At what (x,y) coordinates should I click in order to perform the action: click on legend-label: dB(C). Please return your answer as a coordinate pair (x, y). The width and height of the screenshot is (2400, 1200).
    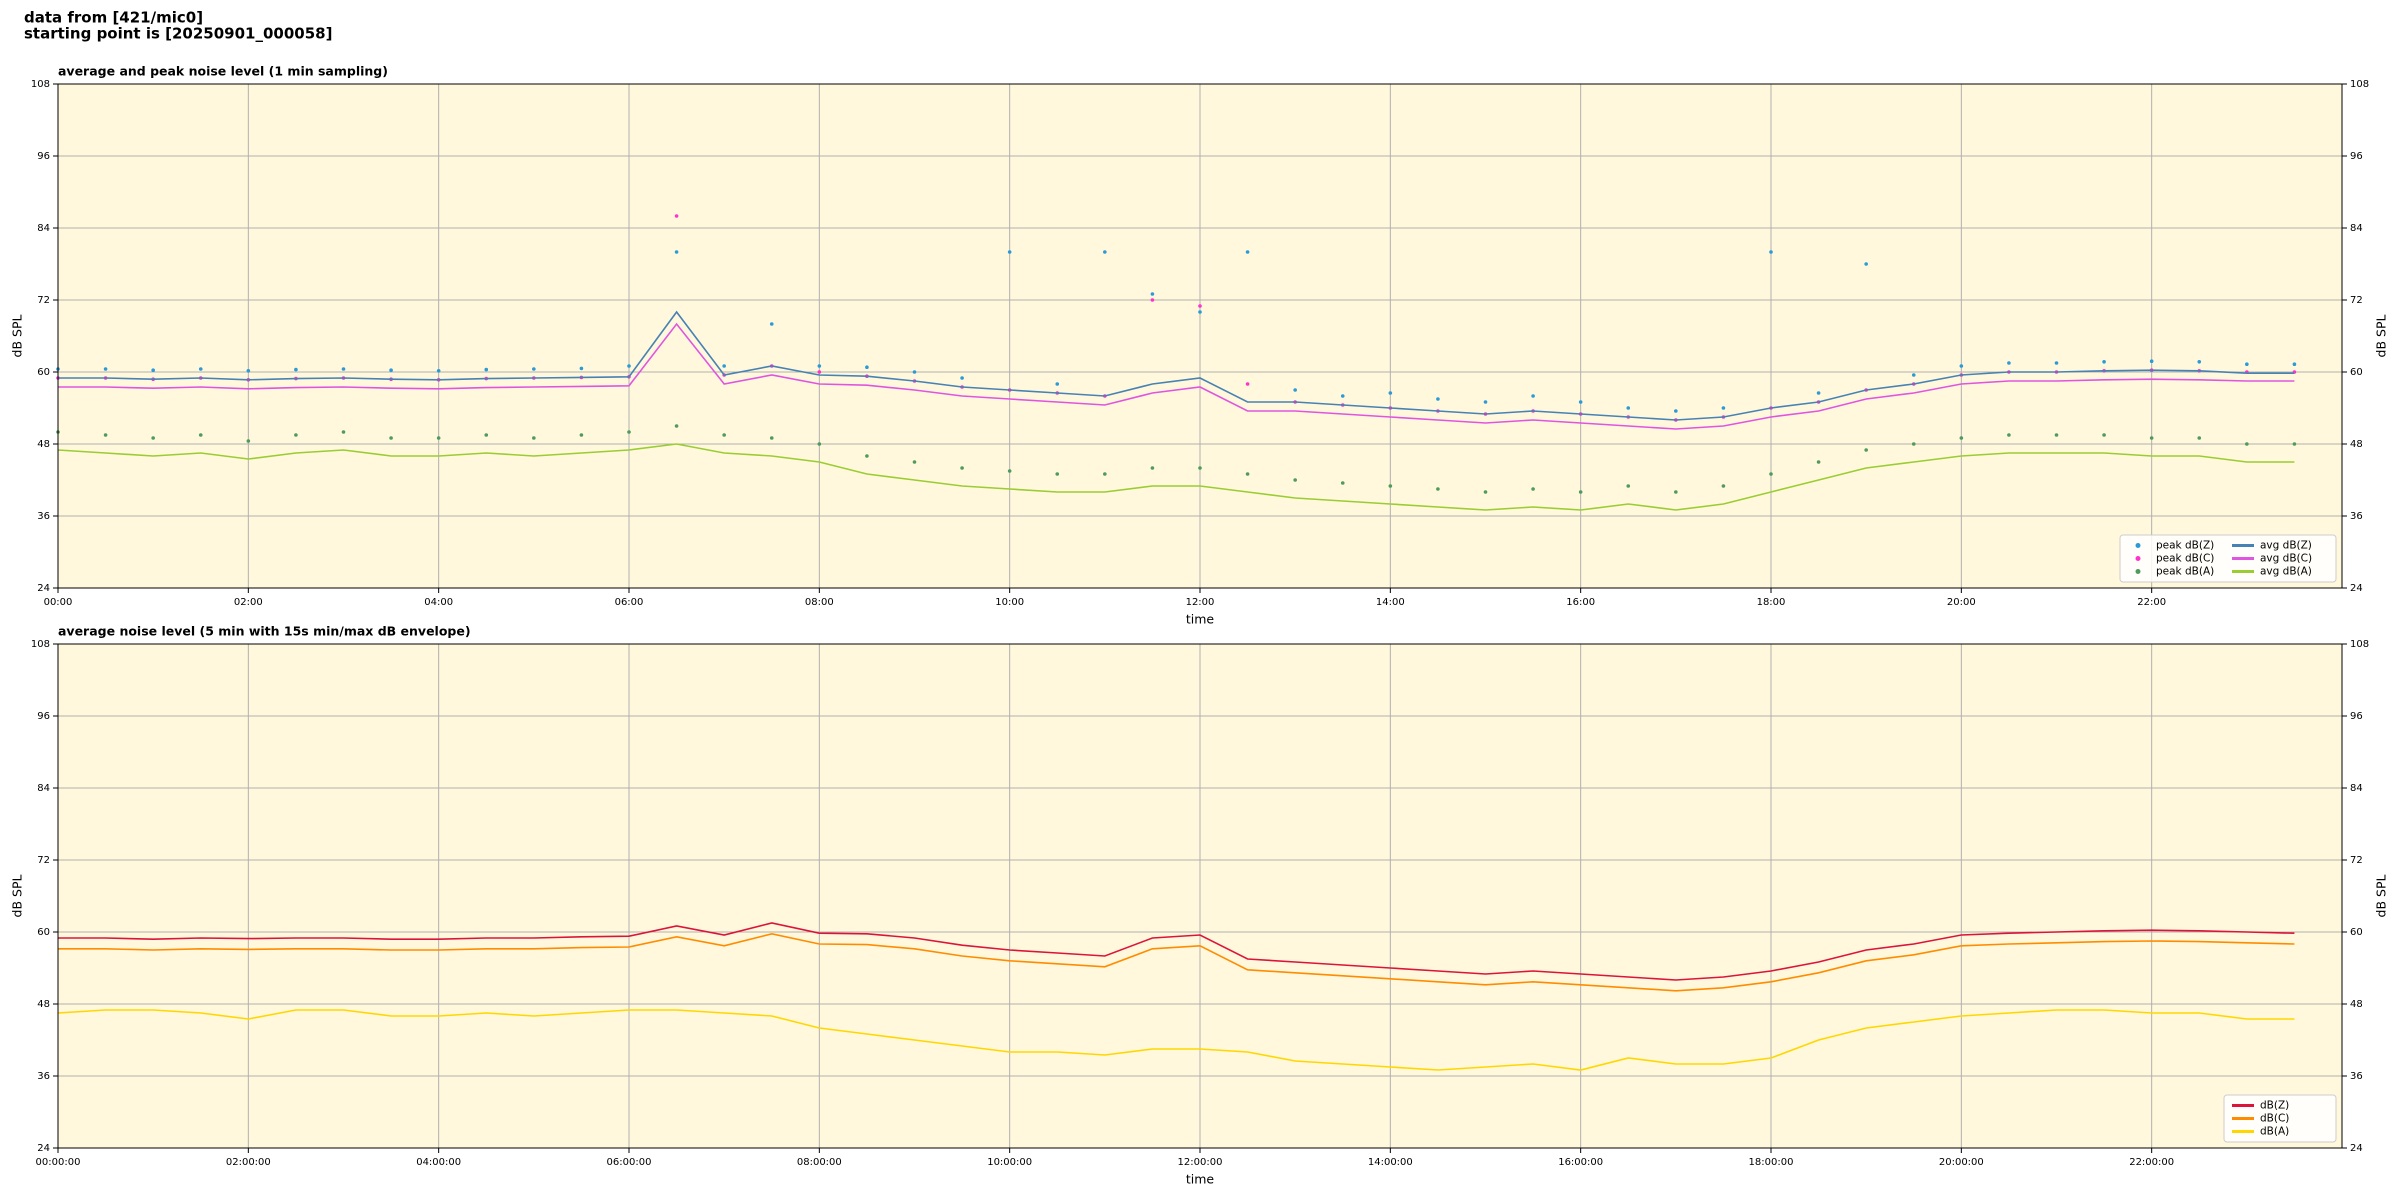
    Looking at the image, I should click on (2274, 1119).